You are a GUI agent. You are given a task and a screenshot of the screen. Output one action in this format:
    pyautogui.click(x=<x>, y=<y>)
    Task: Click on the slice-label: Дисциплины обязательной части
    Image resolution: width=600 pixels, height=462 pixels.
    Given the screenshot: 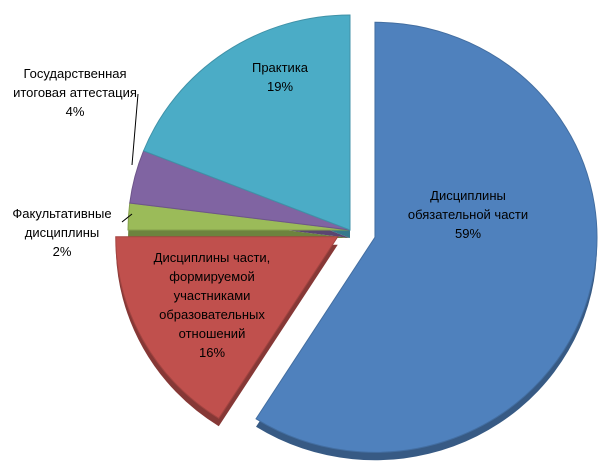 What is the action you would take?
    pyautogui.click(x=468, y=205)
    